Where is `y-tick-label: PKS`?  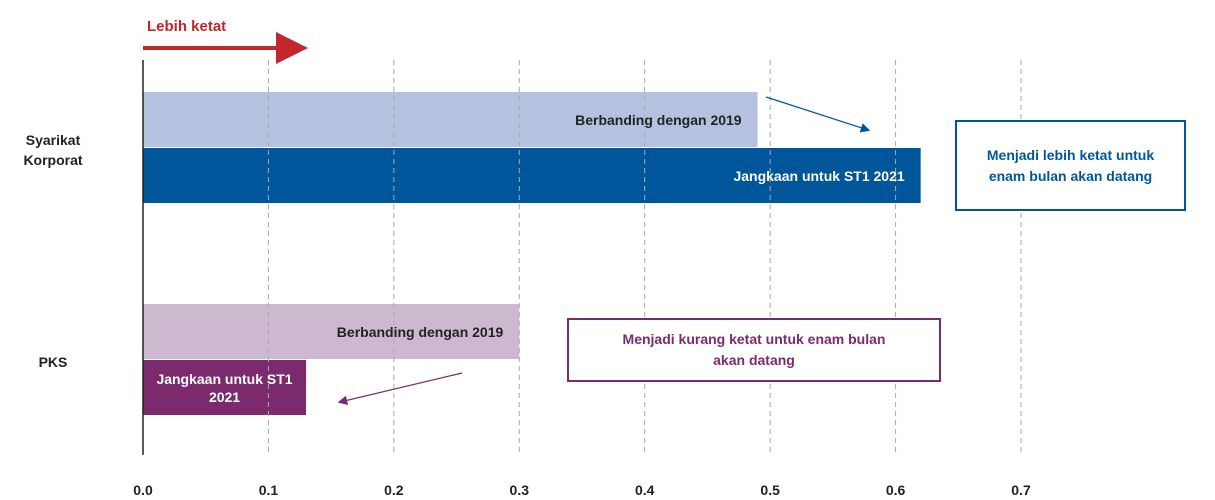
y-tick-label: PKS is located at coordinates (53, 362).